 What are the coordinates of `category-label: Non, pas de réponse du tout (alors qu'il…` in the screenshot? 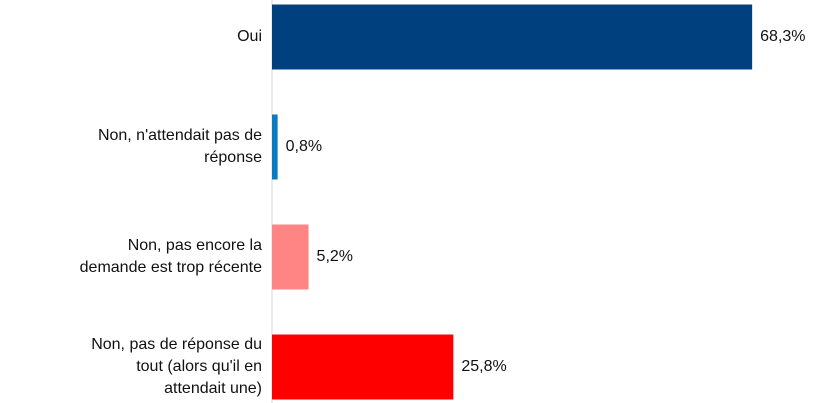 It's located at (176, 366).